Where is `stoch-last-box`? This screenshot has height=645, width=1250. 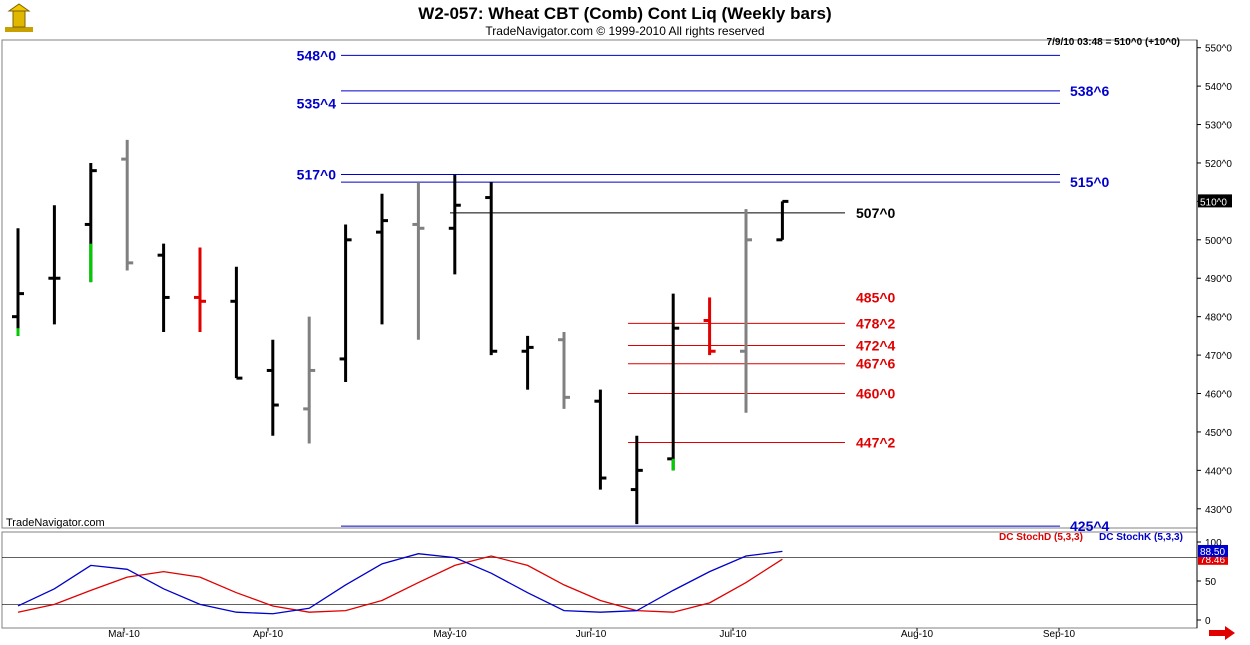
stoch-last-box is located at coordinates (1213, 550).